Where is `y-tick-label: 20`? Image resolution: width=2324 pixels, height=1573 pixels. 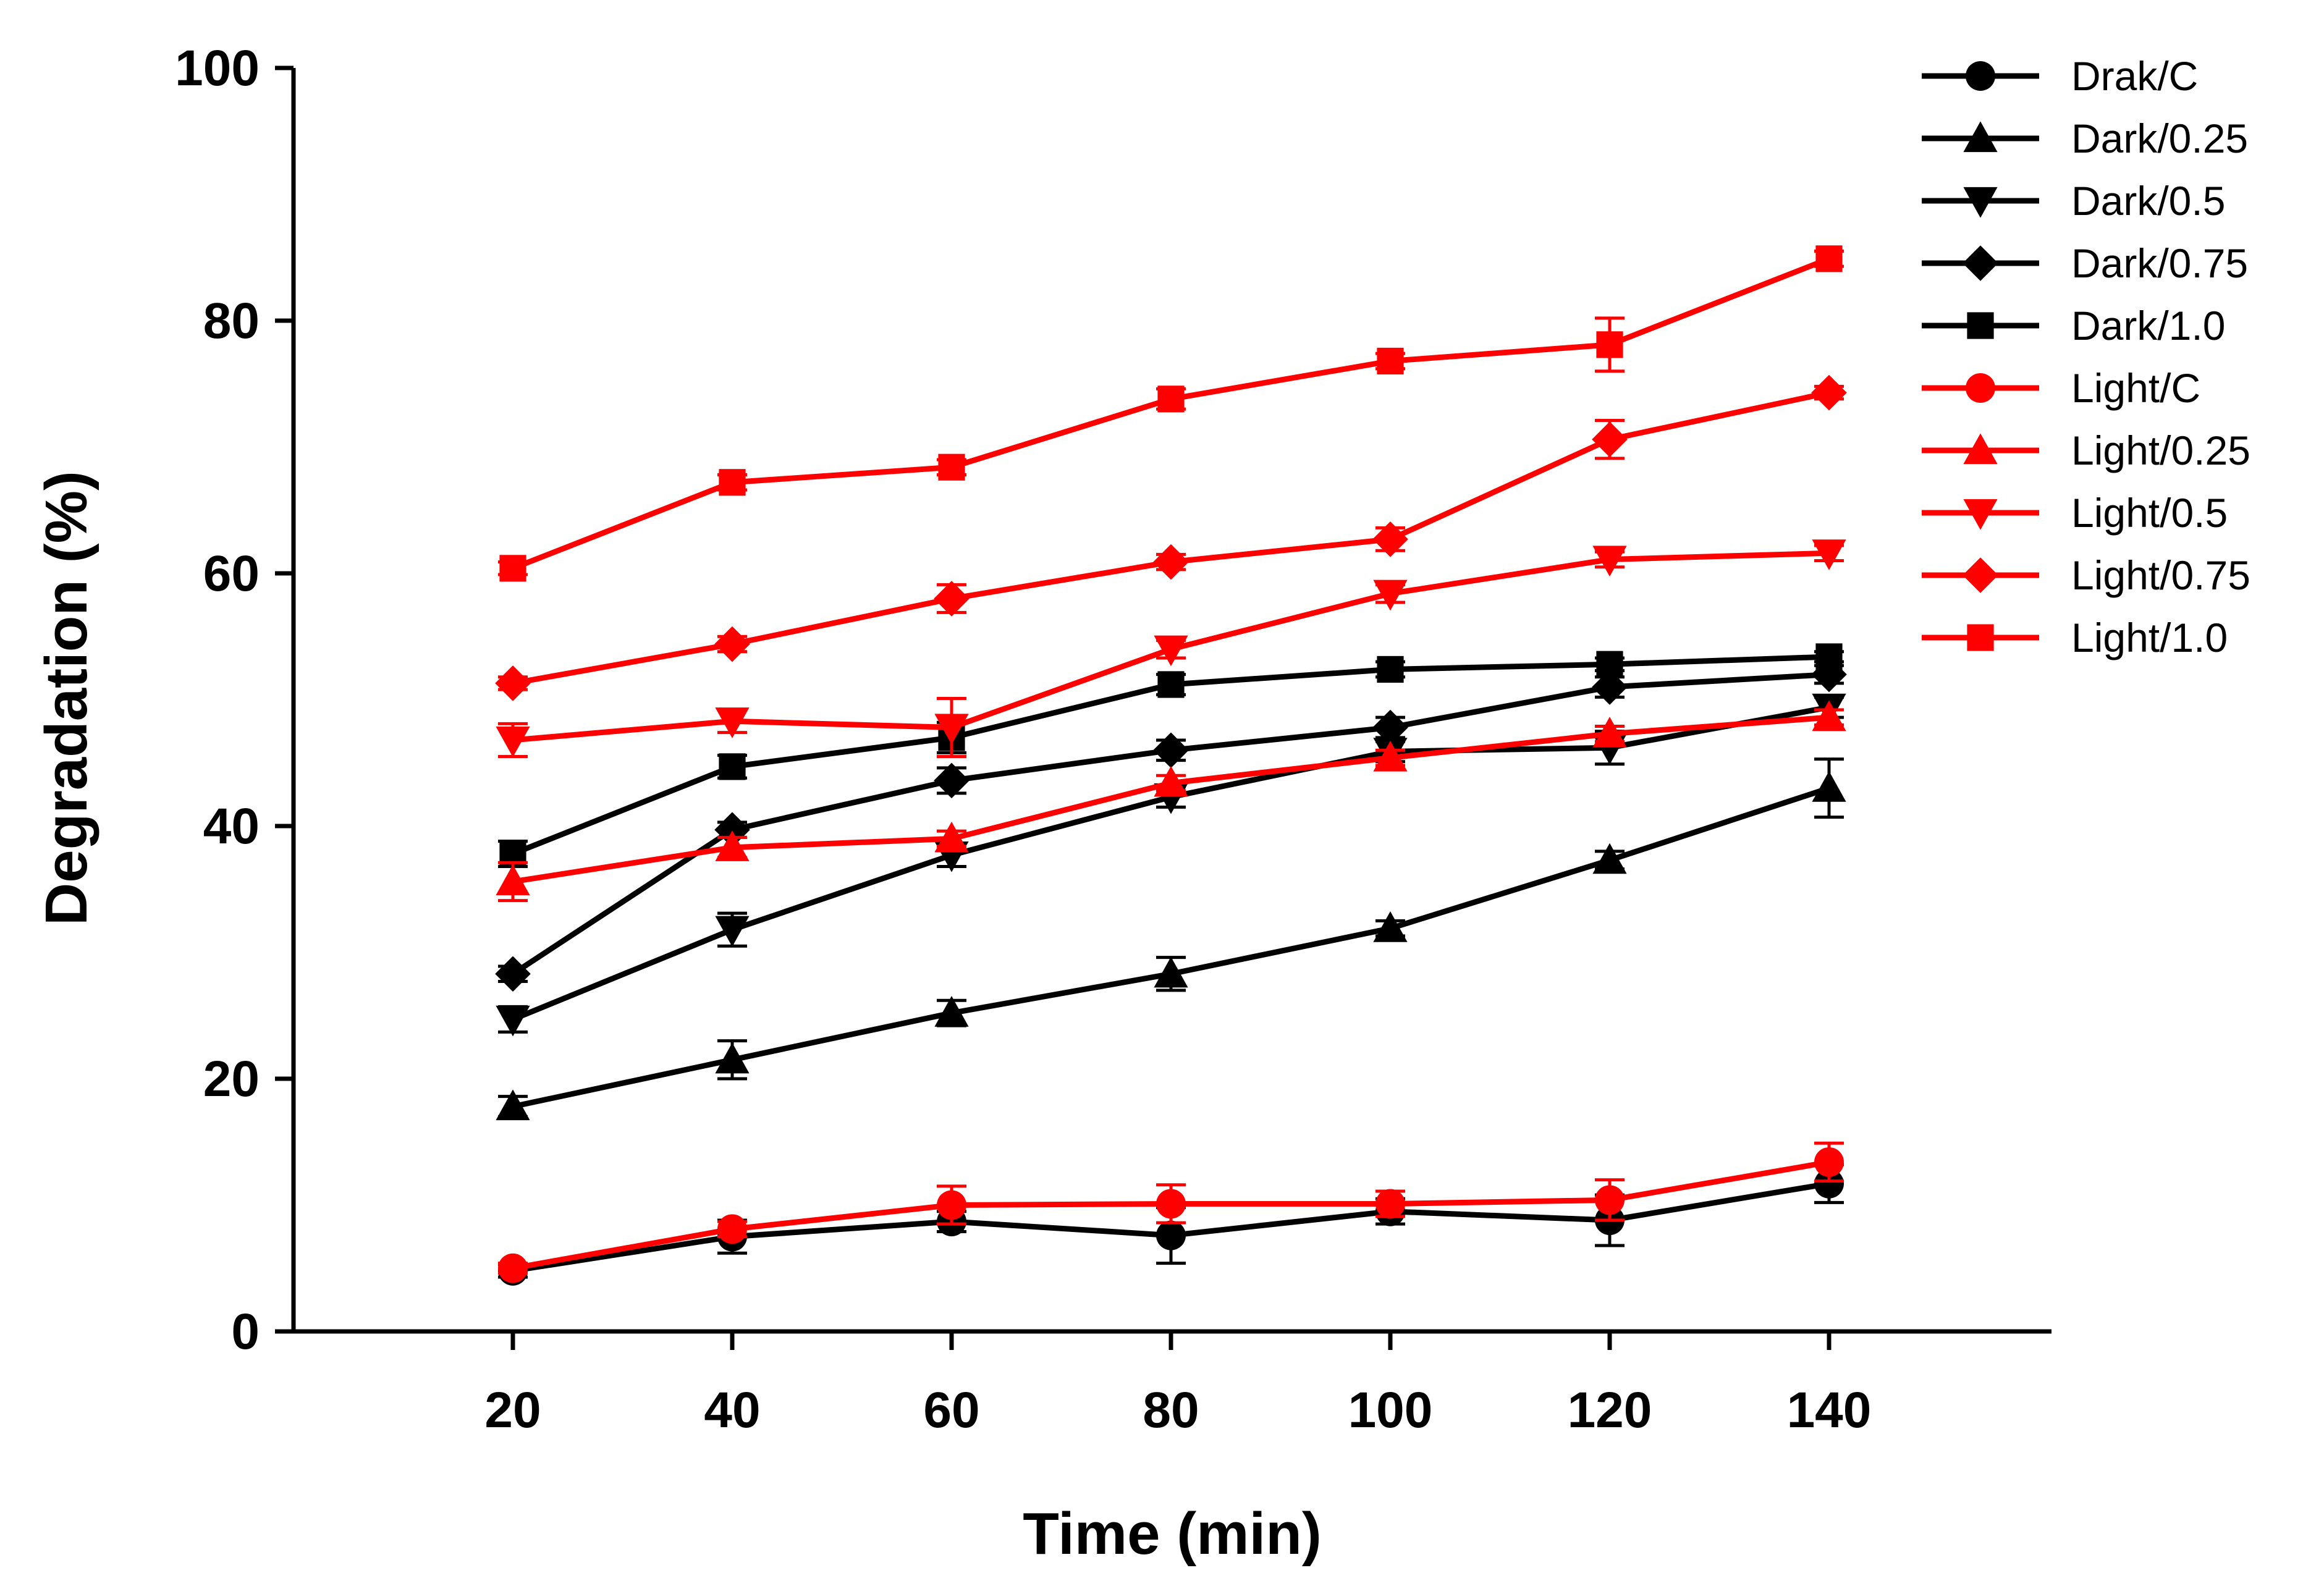 y-tick-label: 20 is located at coordinates (231, 1079).